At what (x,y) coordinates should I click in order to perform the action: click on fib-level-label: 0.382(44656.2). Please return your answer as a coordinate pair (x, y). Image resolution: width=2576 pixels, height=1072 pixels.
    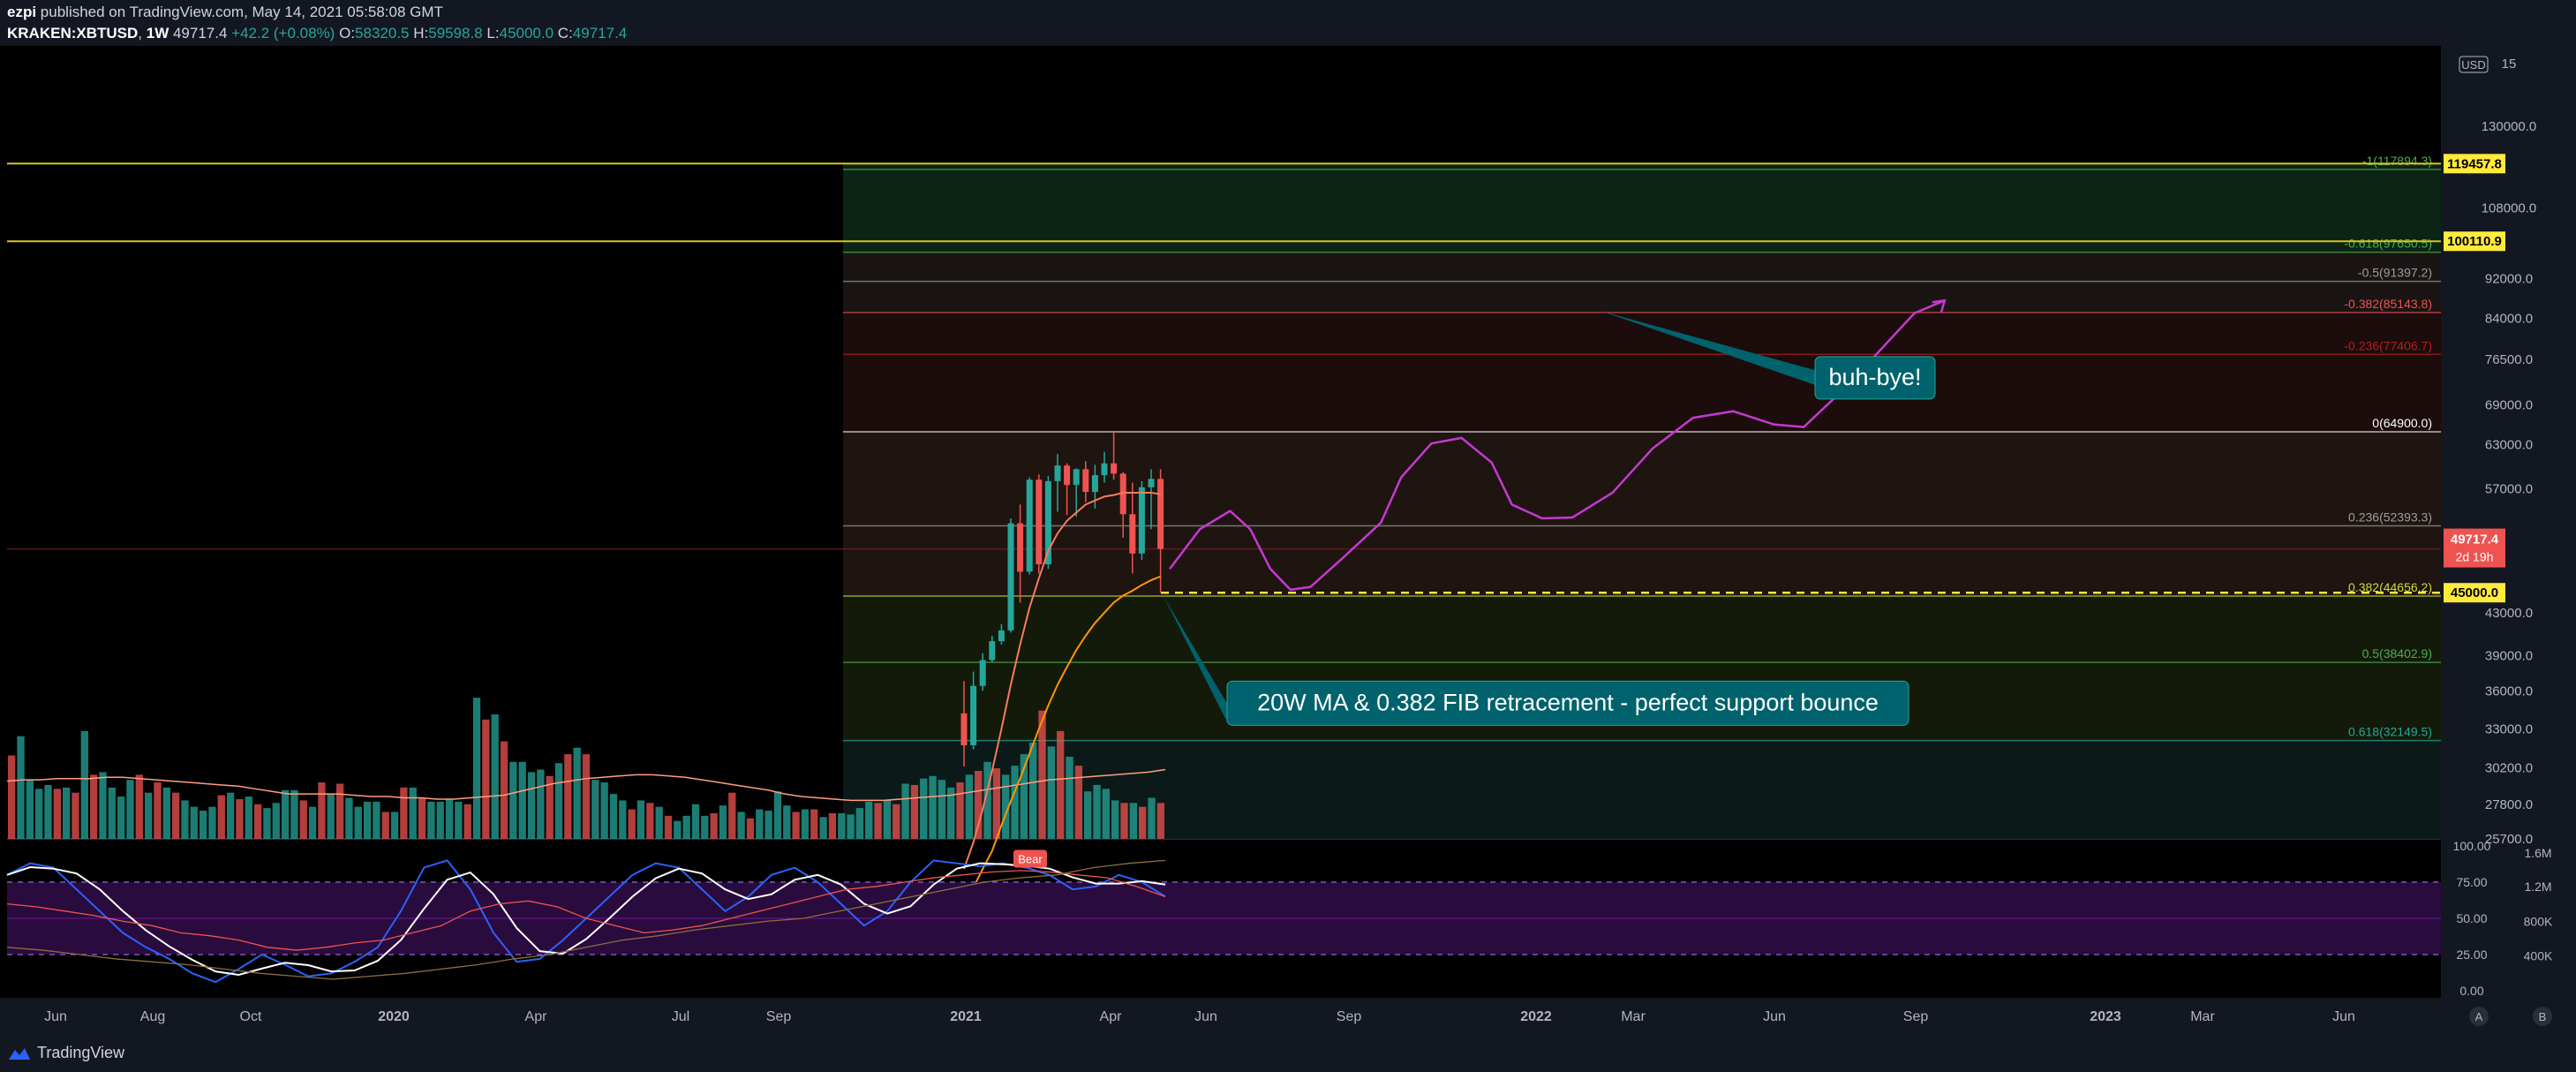
    Looking at the image, I should click on (2390, 587).